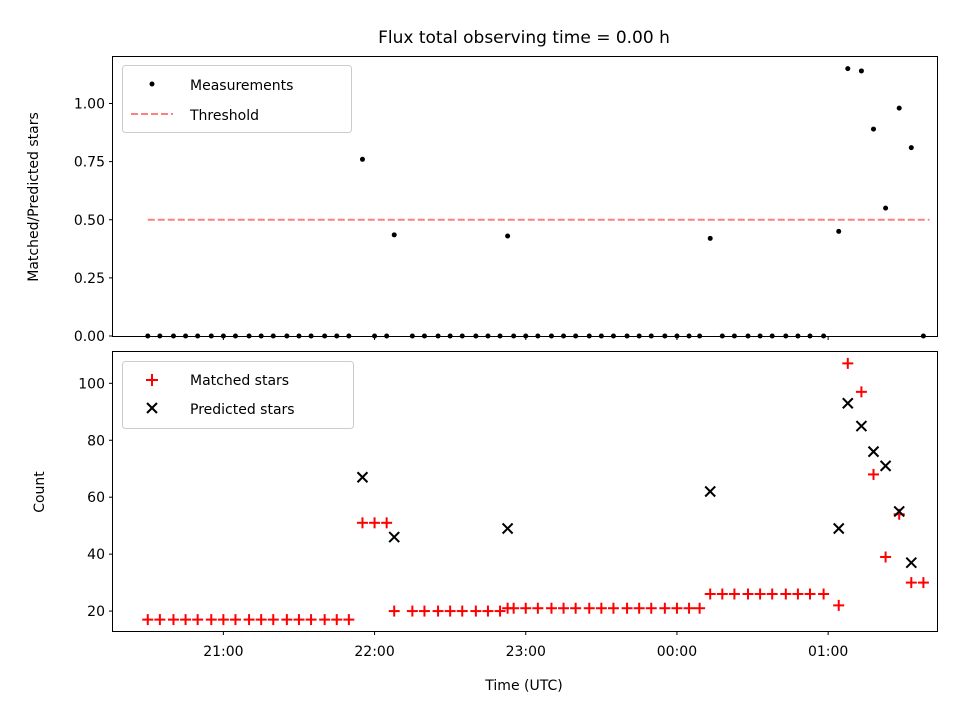 The height and width of the screenshot is (720, 960). Describe the element at coordinates (96, 555) in the screenshot. I see `count-y-tick-label: 40` at that location.